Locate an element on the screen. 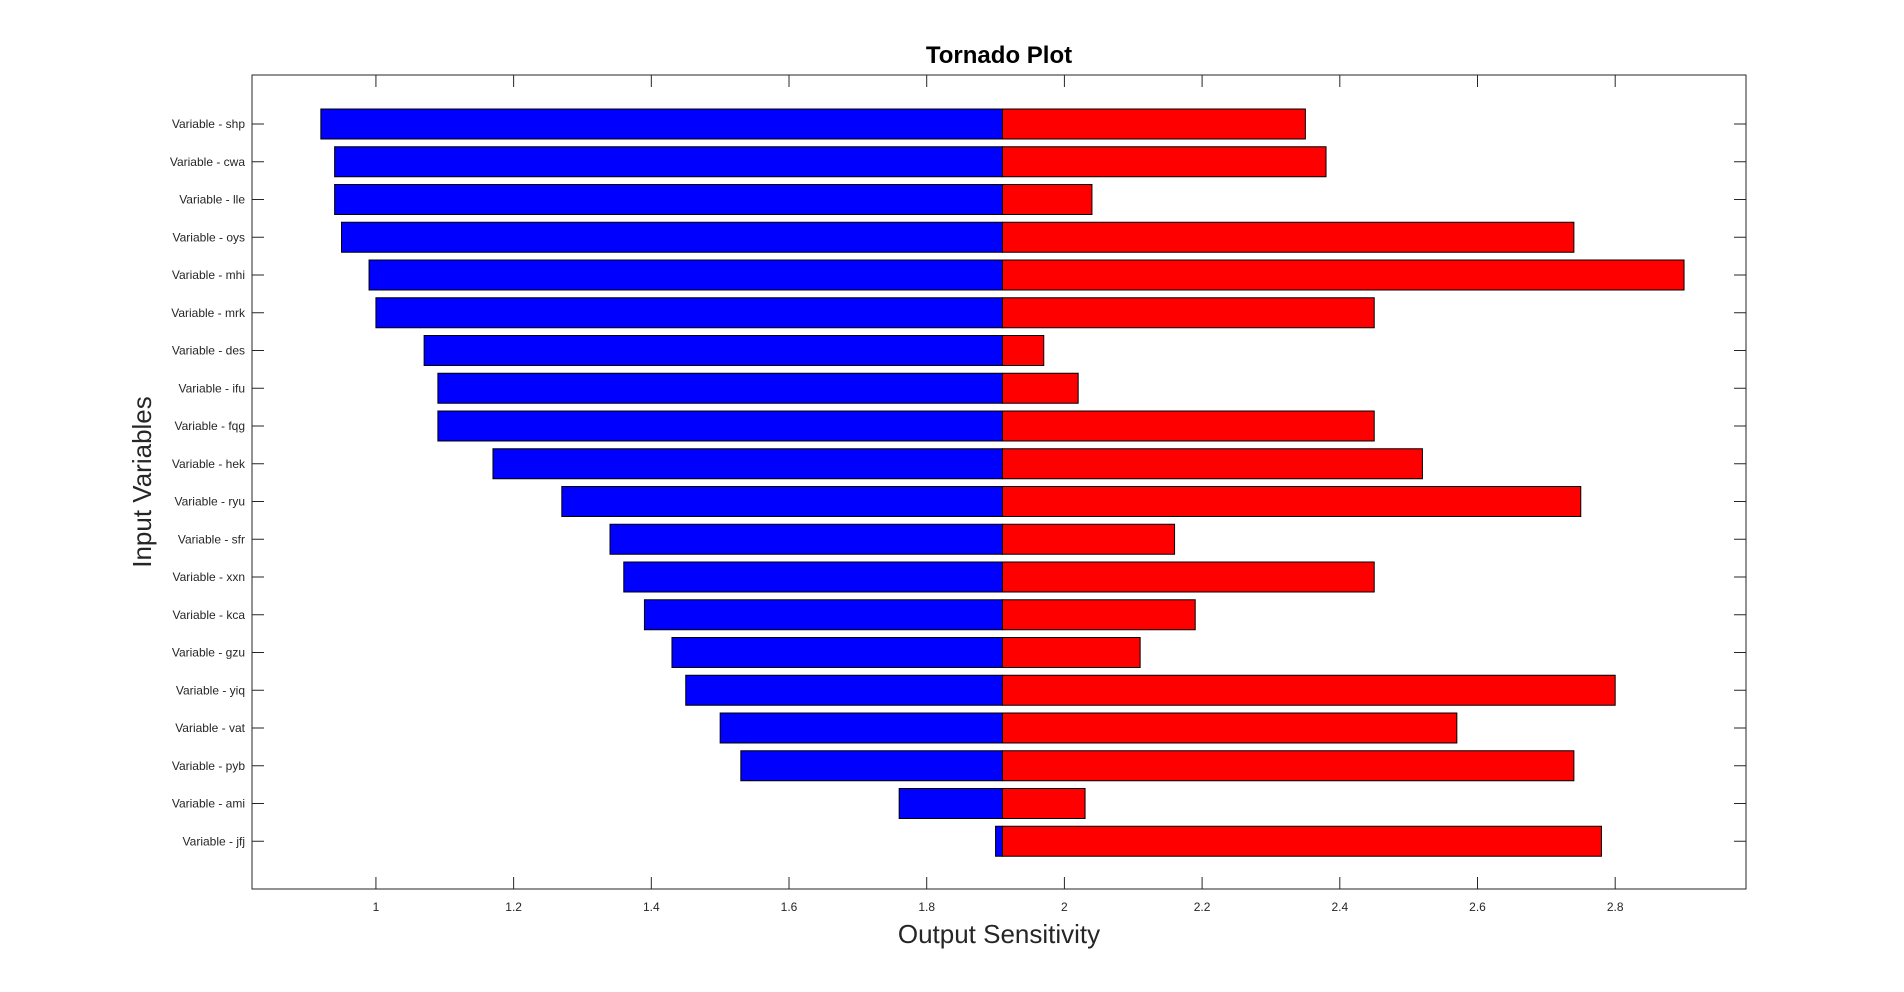 This screenshot has width=1904, height=992. y-tick-label: Variable - jfj is located at coordinates (214, 841).